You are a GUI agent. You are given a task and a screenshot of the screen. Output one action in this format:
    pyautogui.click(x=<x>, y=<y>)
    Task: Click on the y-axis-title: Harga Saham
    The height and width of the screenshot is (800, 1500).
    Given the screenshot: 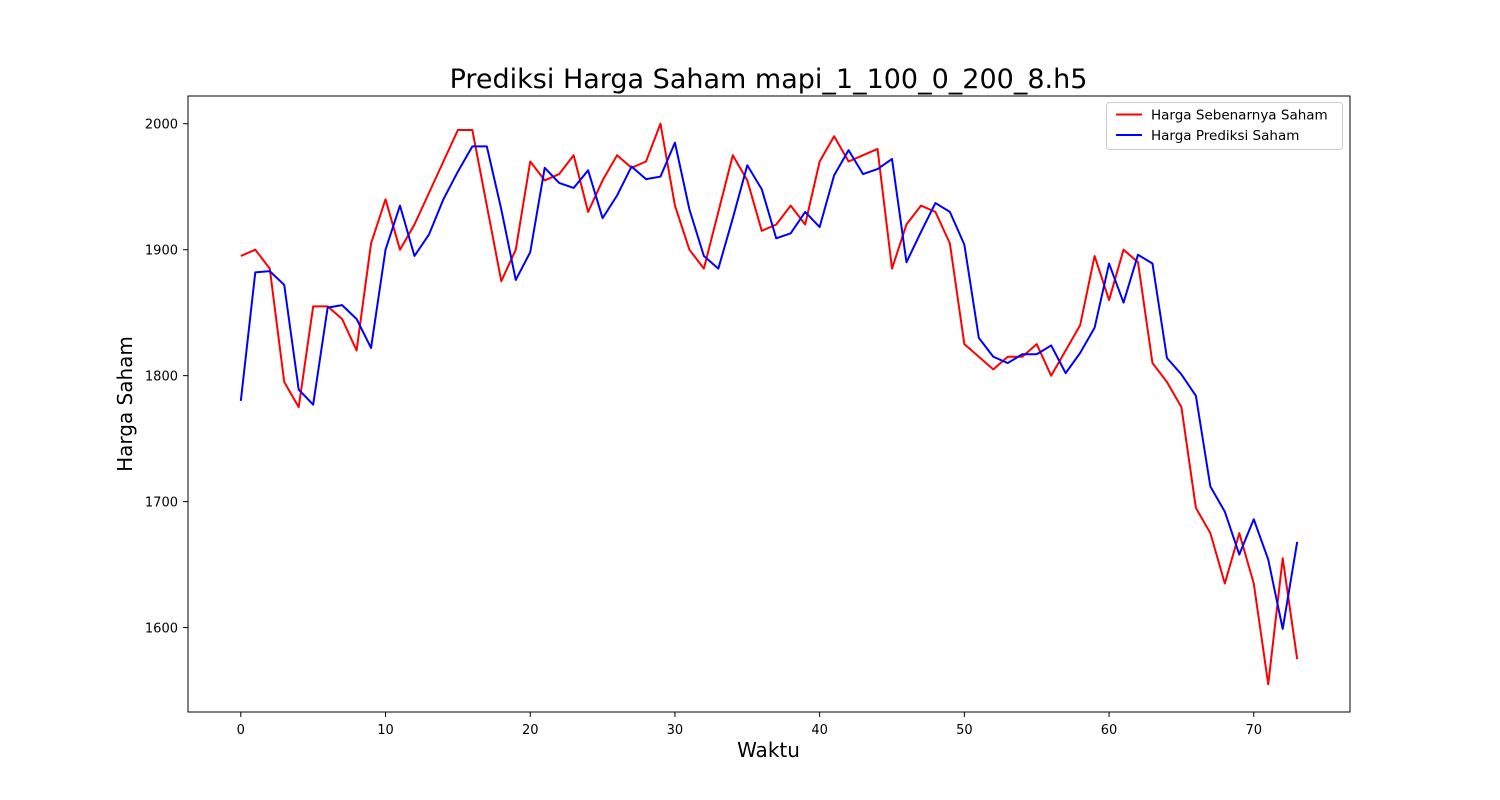 What is the action you would take?
    pyautogui.click(x=125, y=404)
    